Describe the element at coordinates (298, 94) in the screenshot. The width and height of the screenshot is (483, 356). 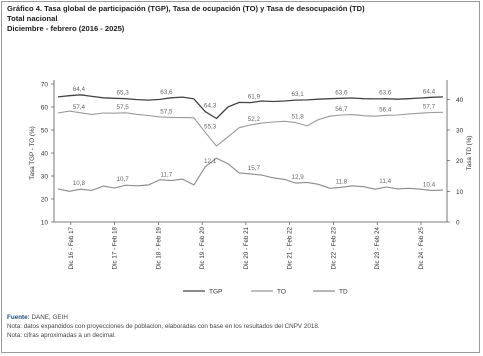
I see `data-label-tgp: 63,1` at that location.